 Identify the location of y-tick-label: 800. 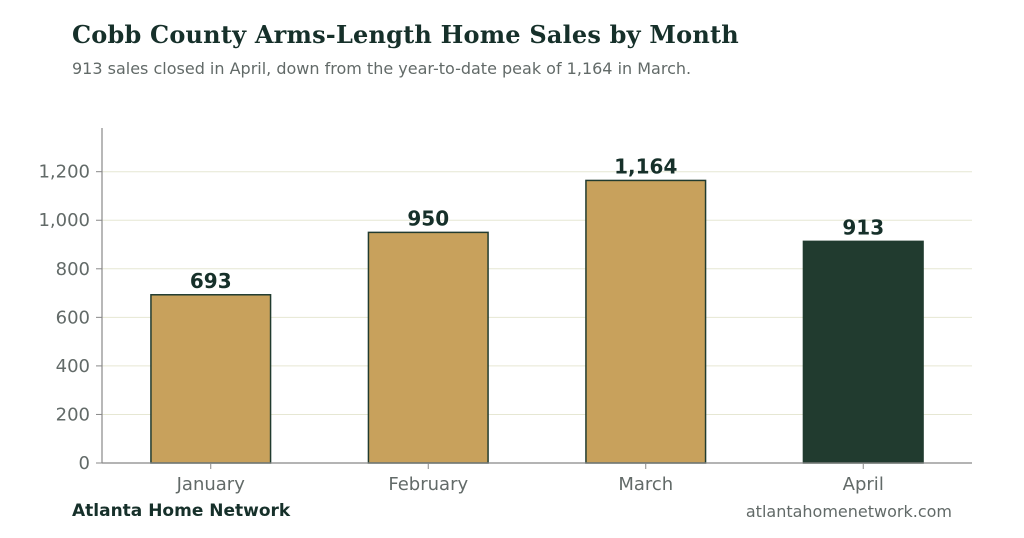
(73, 269).